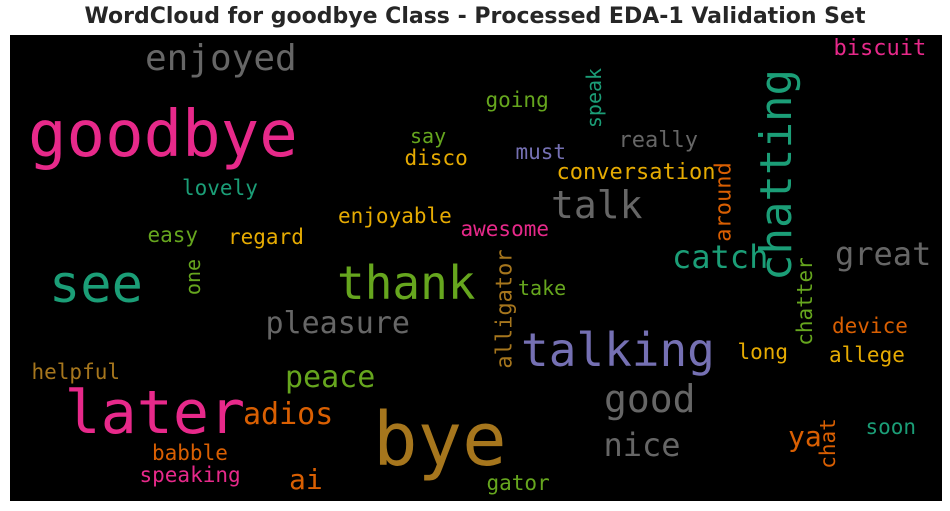 The width and height of the screenshot is (950, 511). I want to click on word-disco: disco, so click(436, 157).